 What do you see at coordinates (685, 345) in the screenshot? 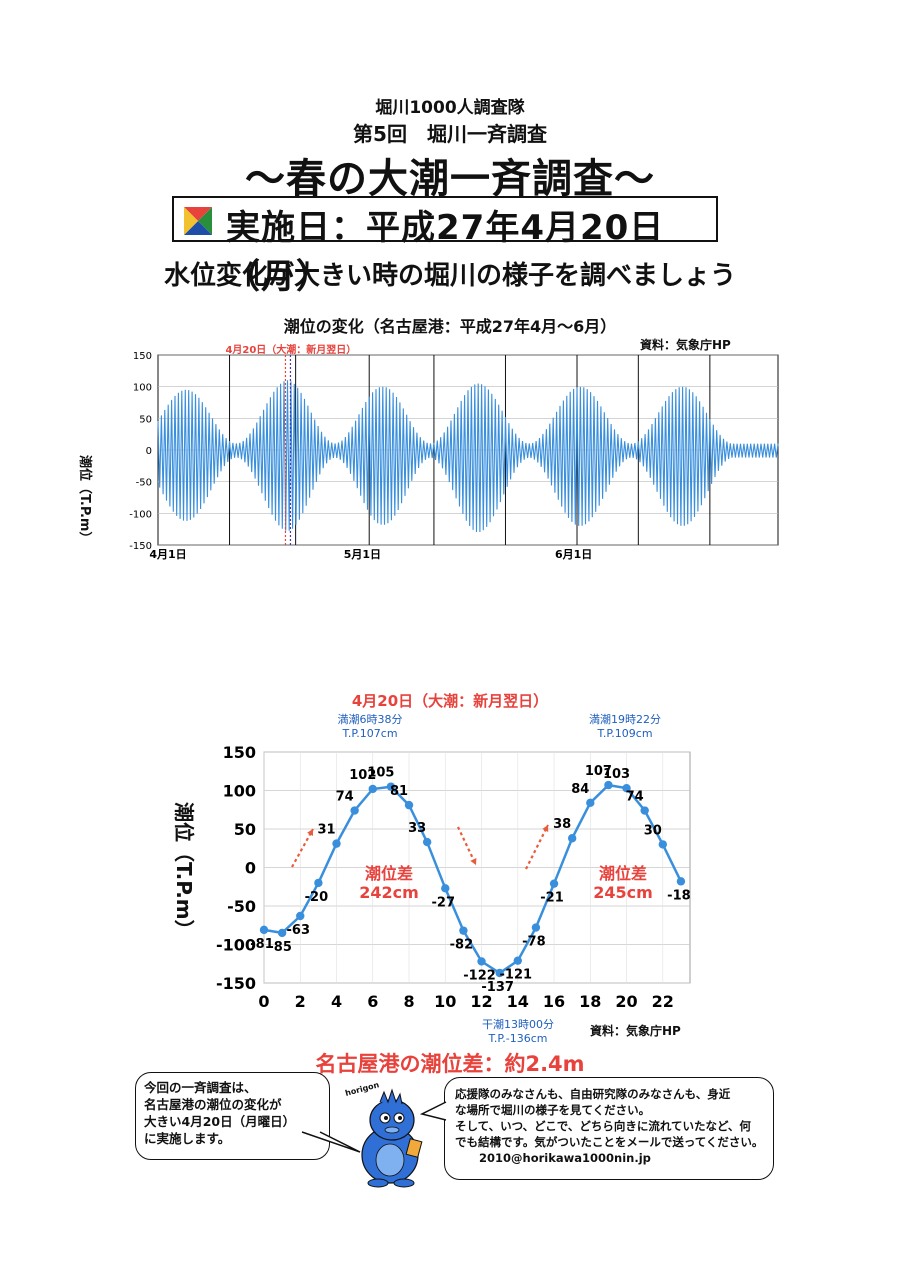
I see `chart1-source: 資料：気象庁HP` at bounding box center [685, 345].